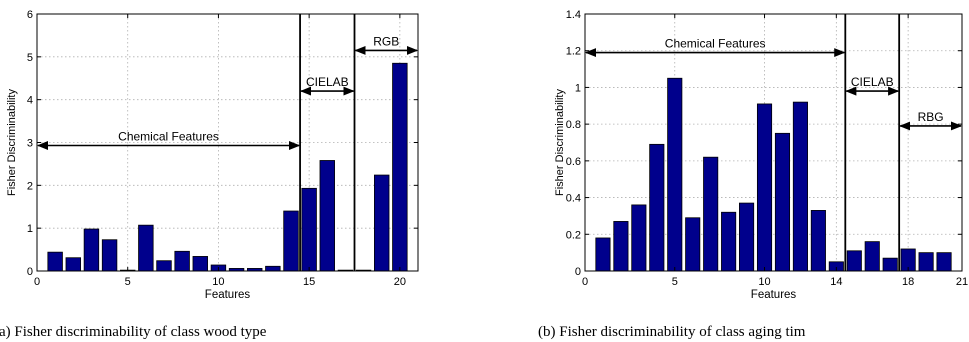  I want to click on y-tick-label: 5, so click(30, 58).